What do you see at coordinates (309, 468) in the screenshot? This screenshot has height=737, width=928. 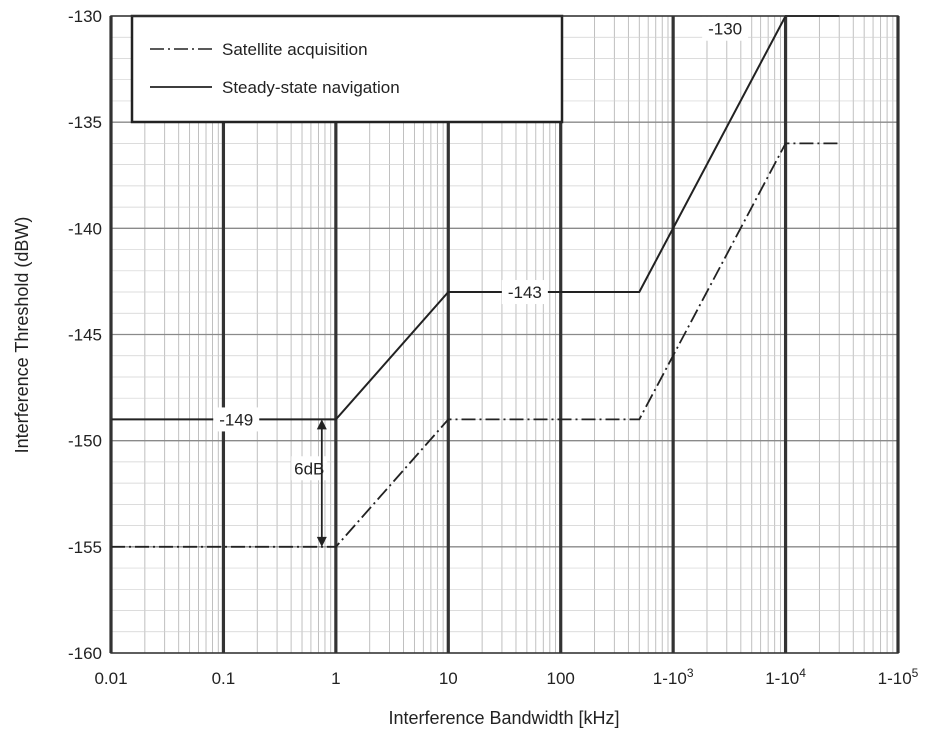 I see `annotation-label: 6dB` at bounding box center [309, 468].